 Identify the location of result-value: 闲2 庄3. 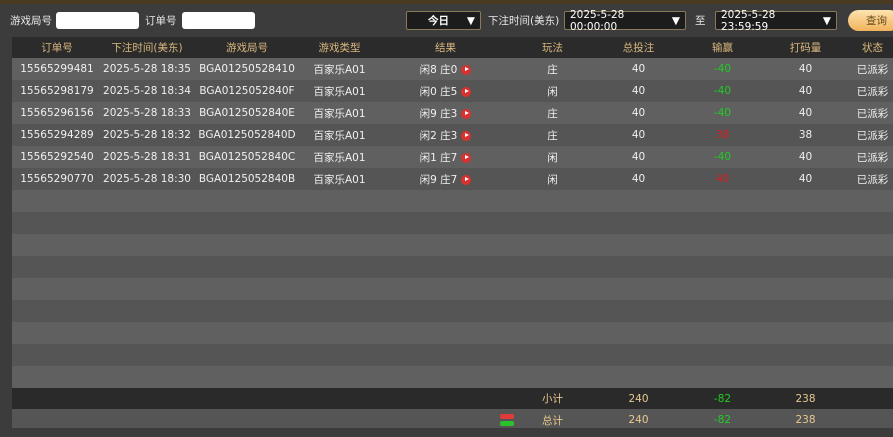
(438, 135).